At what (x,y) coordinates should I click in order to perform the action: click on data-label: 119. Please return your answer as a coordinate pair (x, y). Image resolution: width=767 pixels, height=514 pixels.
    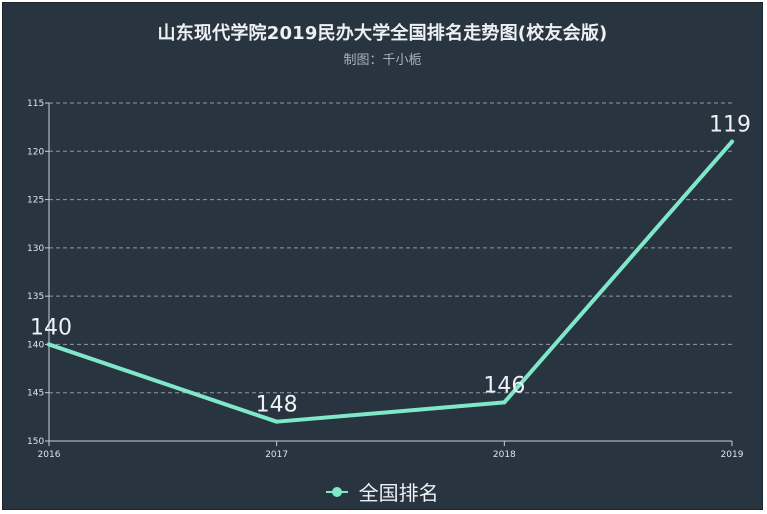
    Looking at the image, I should click on (730, 125).